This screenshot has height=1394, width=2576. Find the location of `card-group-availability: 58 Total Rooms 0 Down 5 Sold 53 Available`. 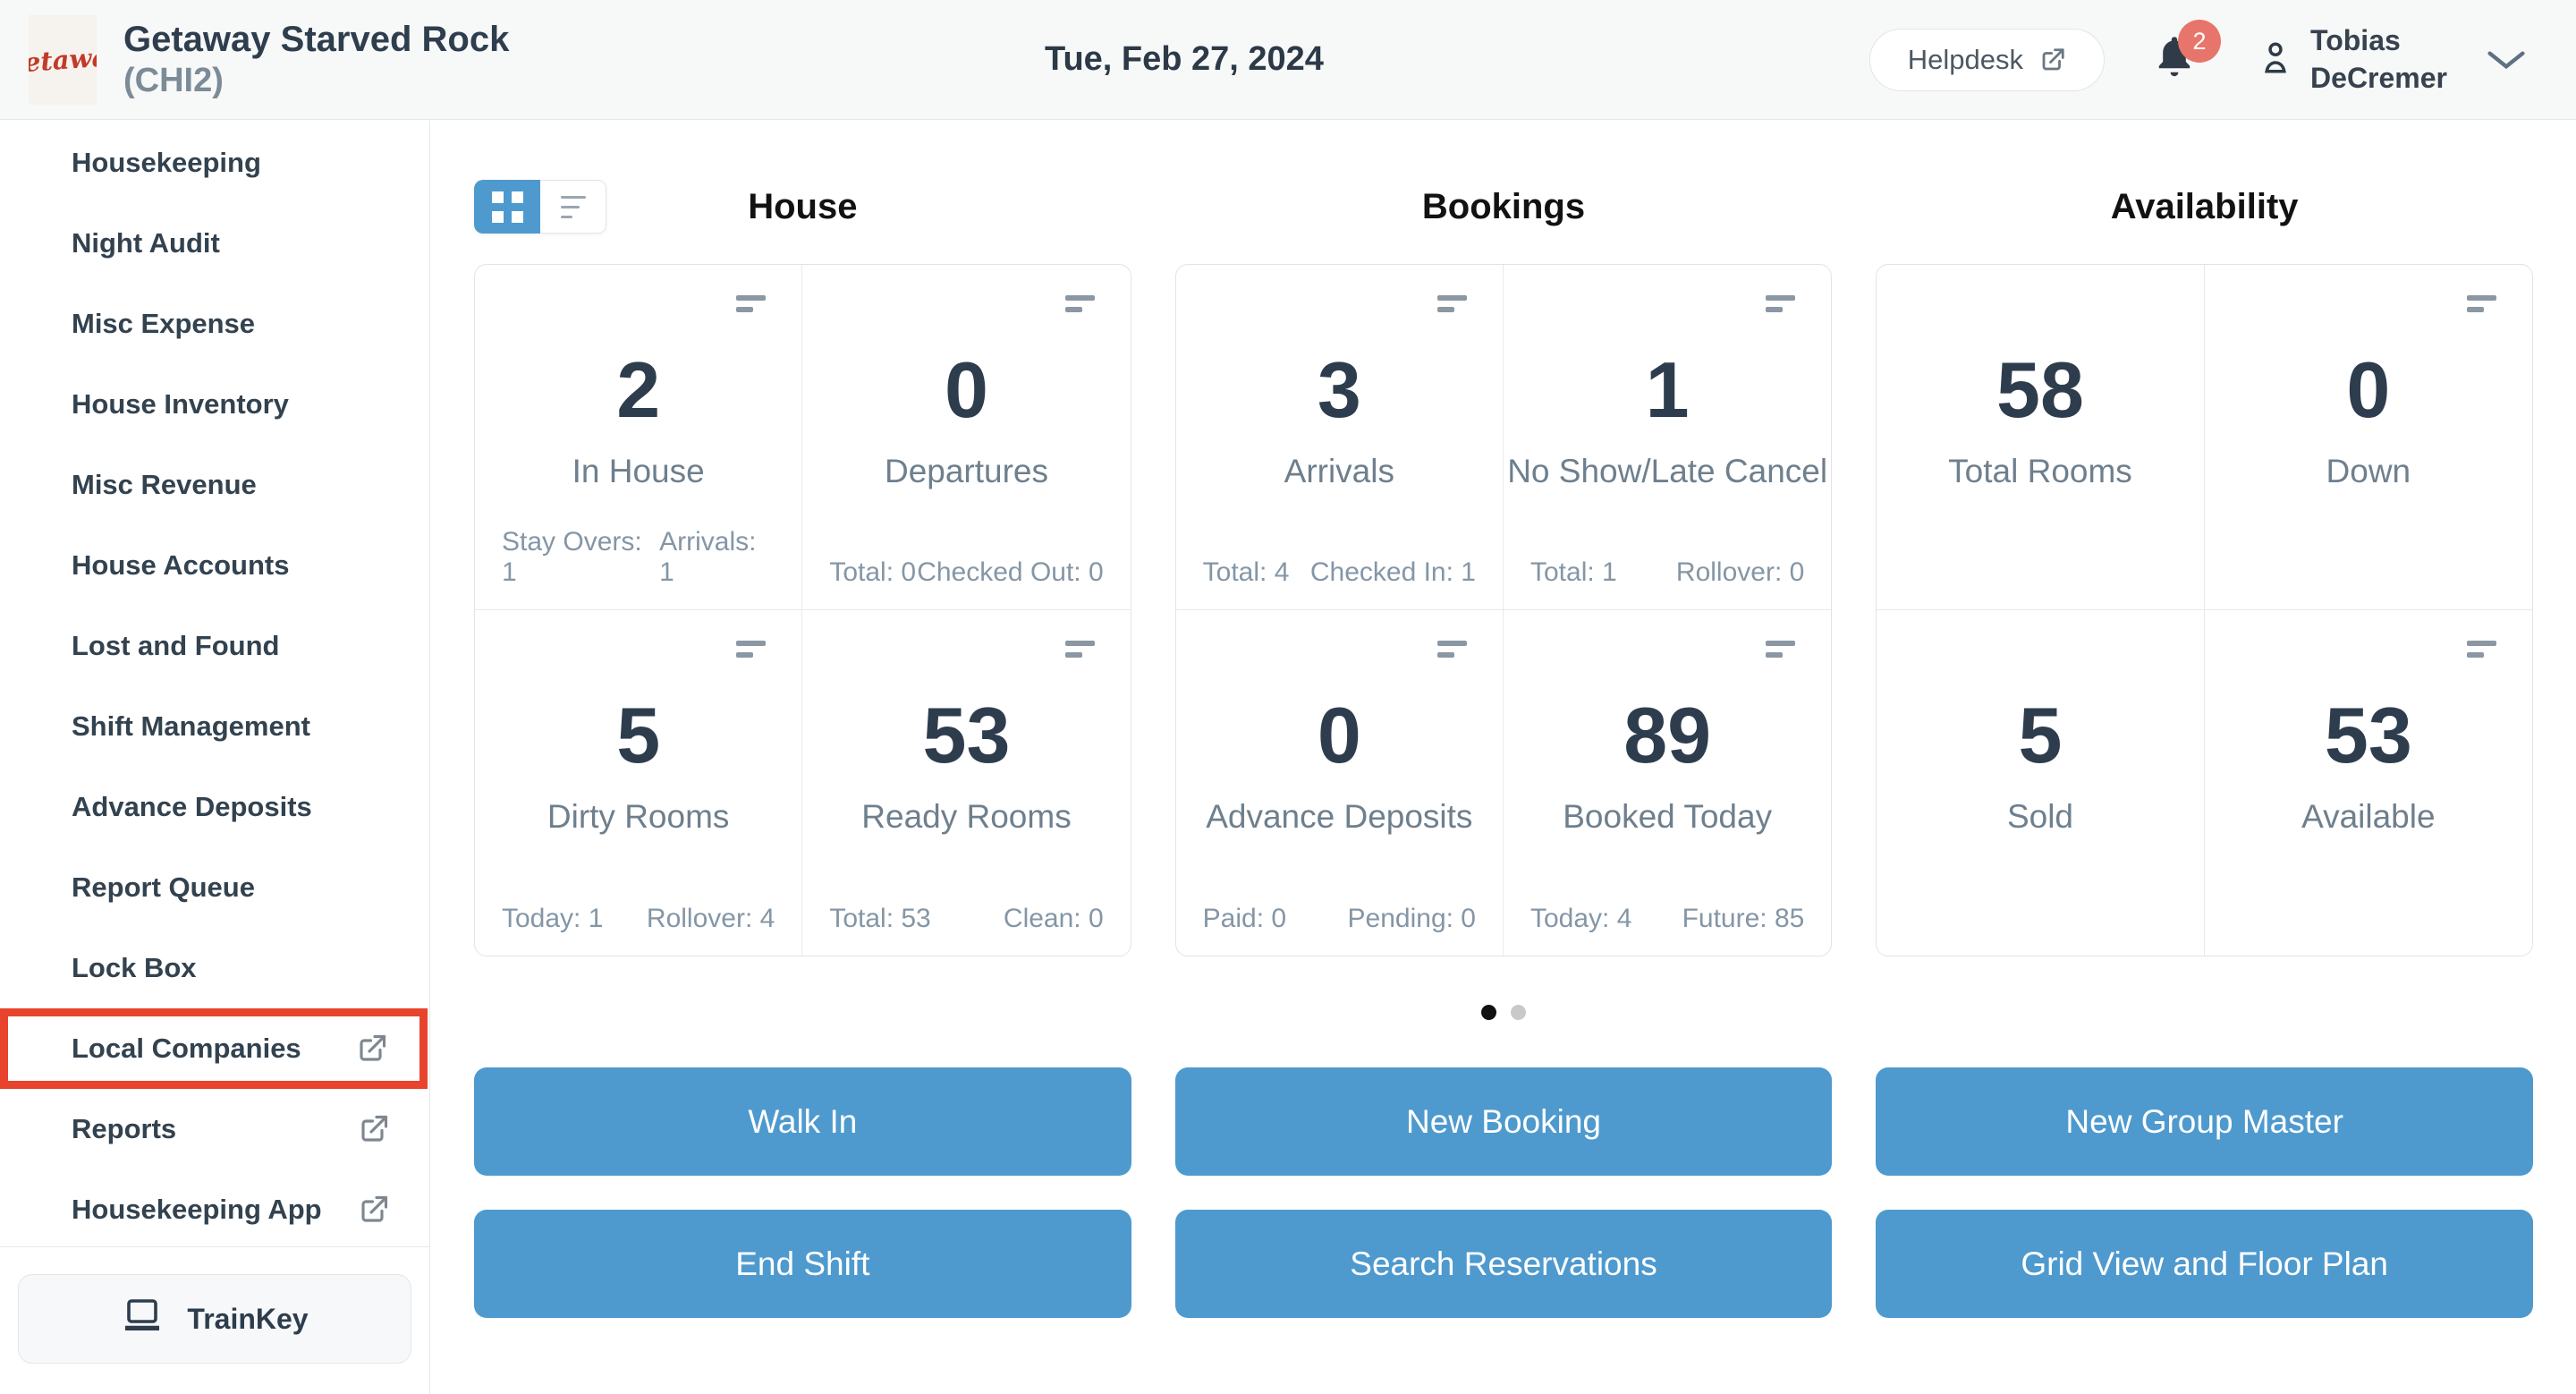

card-group-availability: 58 Total Rooms 0 Down 5 Sold 53 Available is located at coordinates (2204, 610).